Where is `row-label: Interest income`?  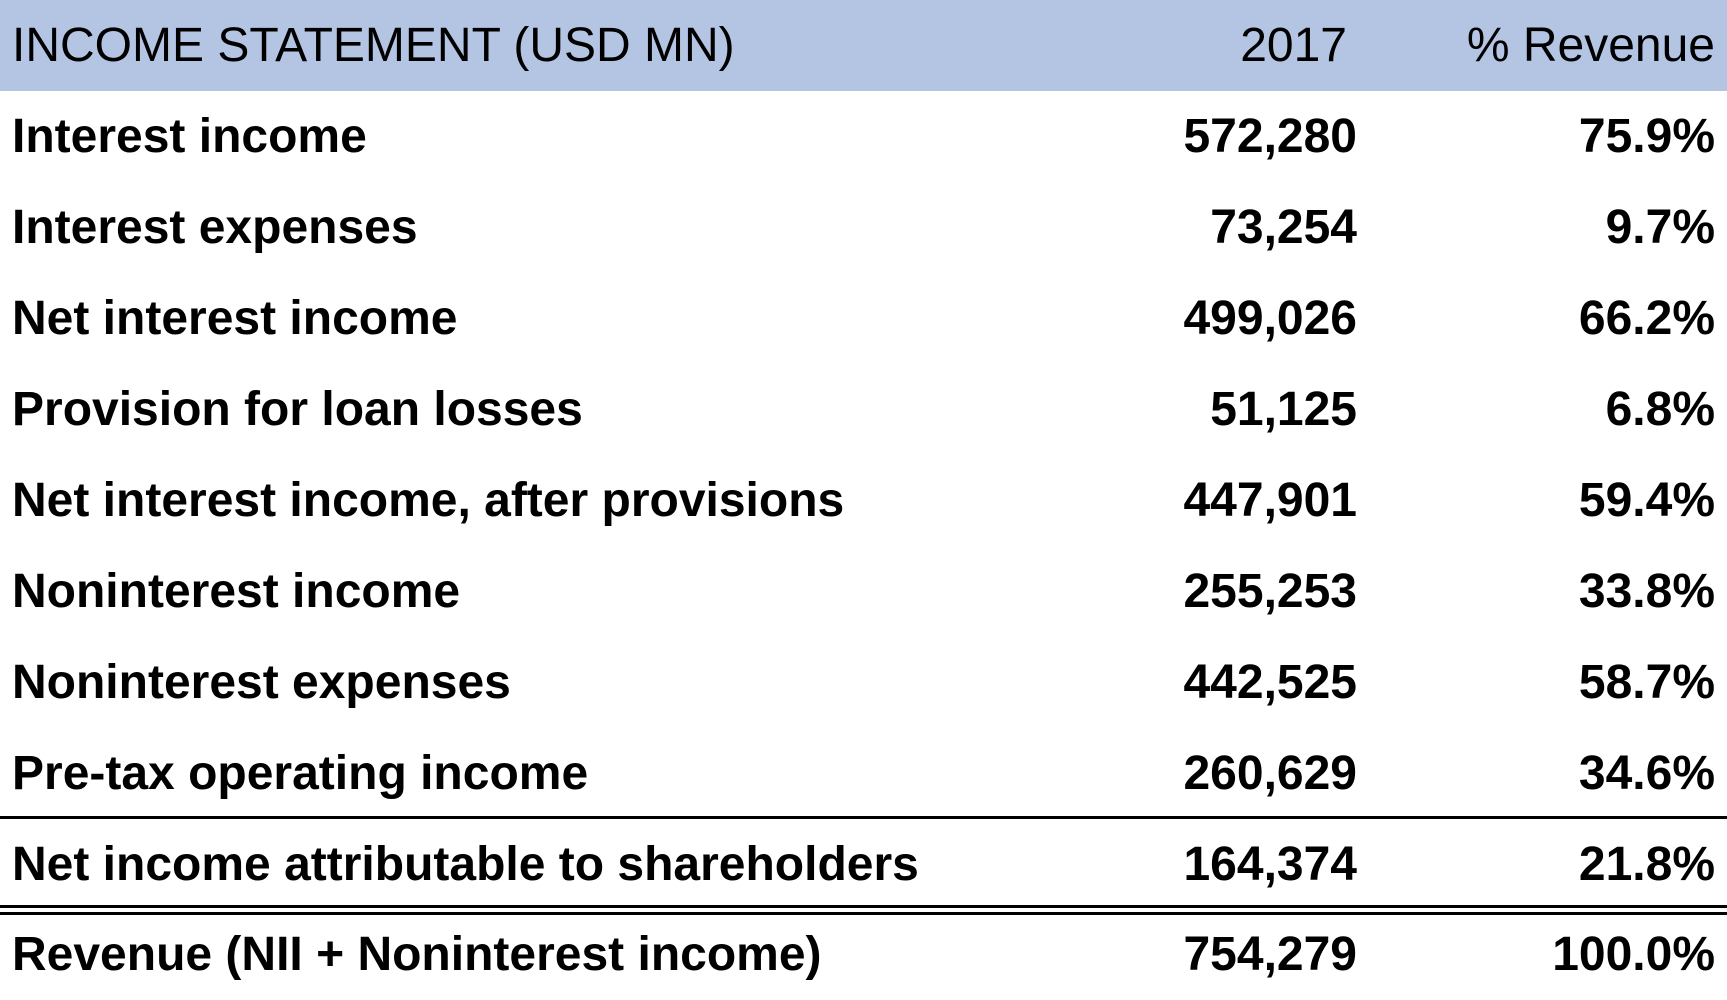
row-label: Interest income is located at coordinates (189, 136).